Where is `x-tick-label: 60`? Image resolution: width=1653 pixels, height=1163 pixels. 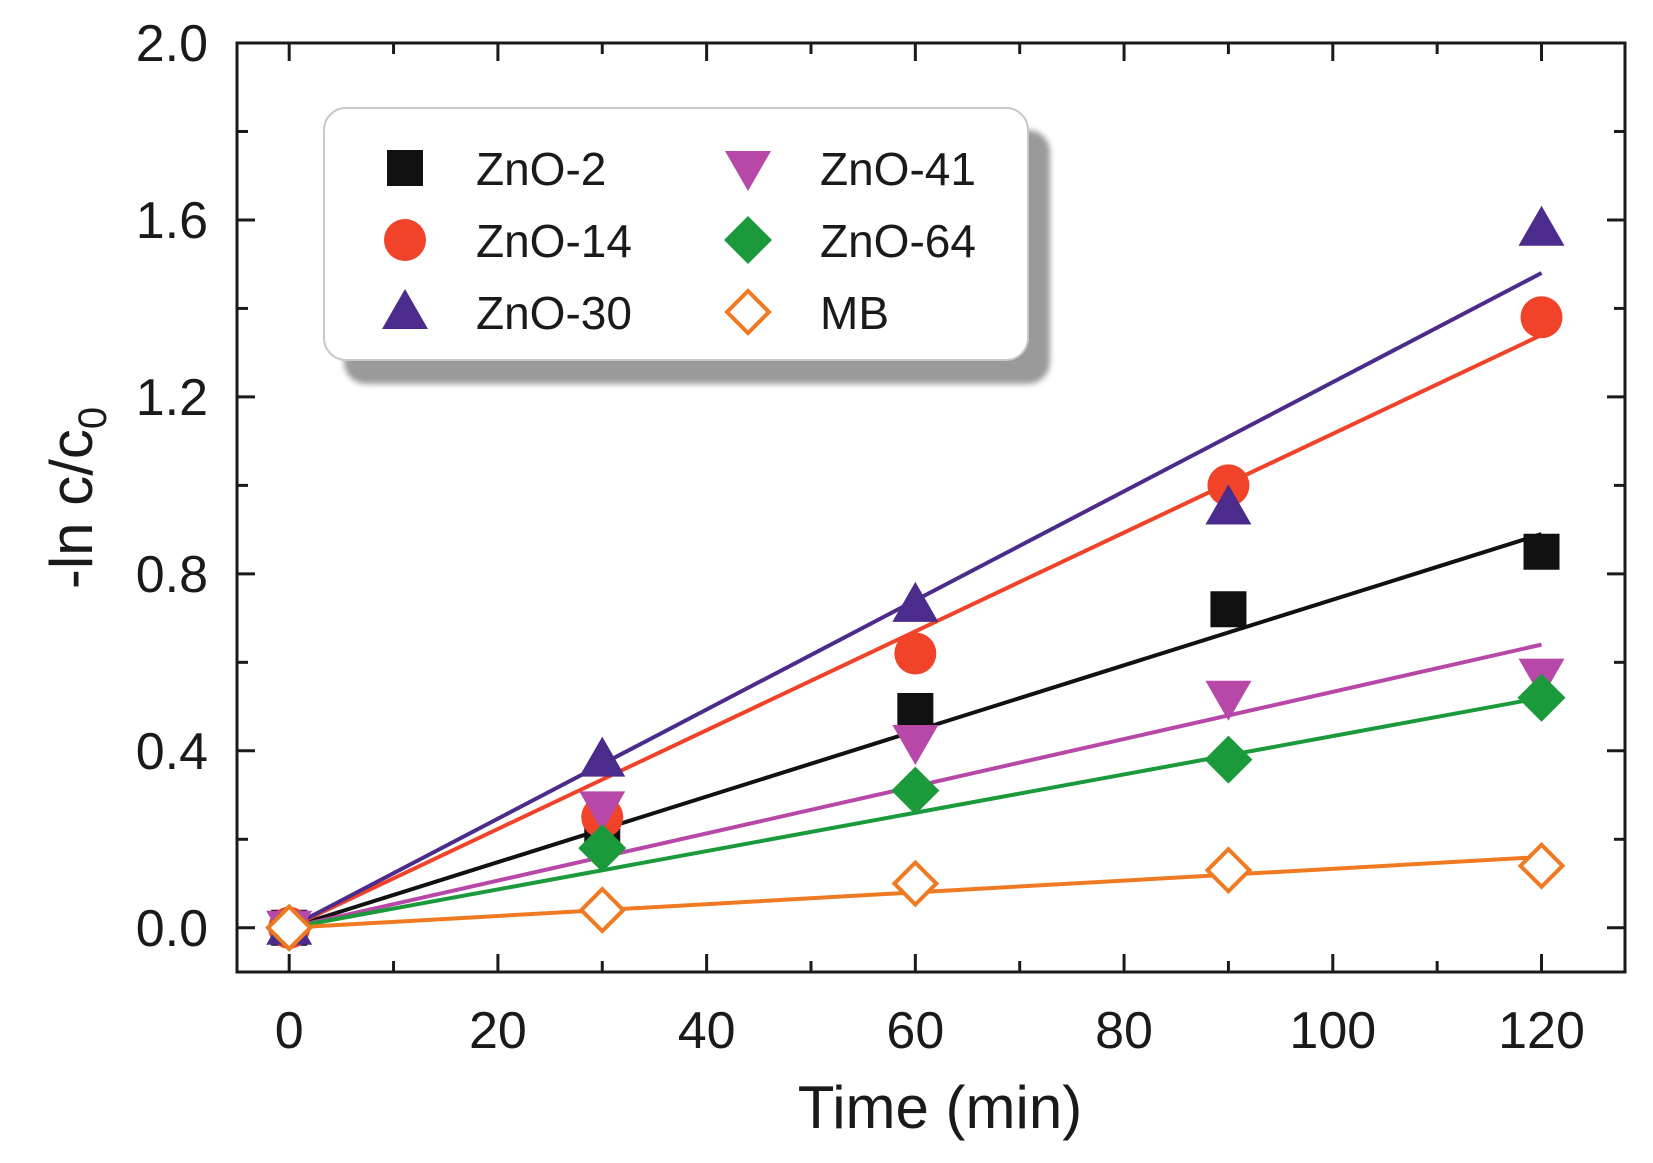
x-tick-label: 60 is located at coordinates (915, 1031).